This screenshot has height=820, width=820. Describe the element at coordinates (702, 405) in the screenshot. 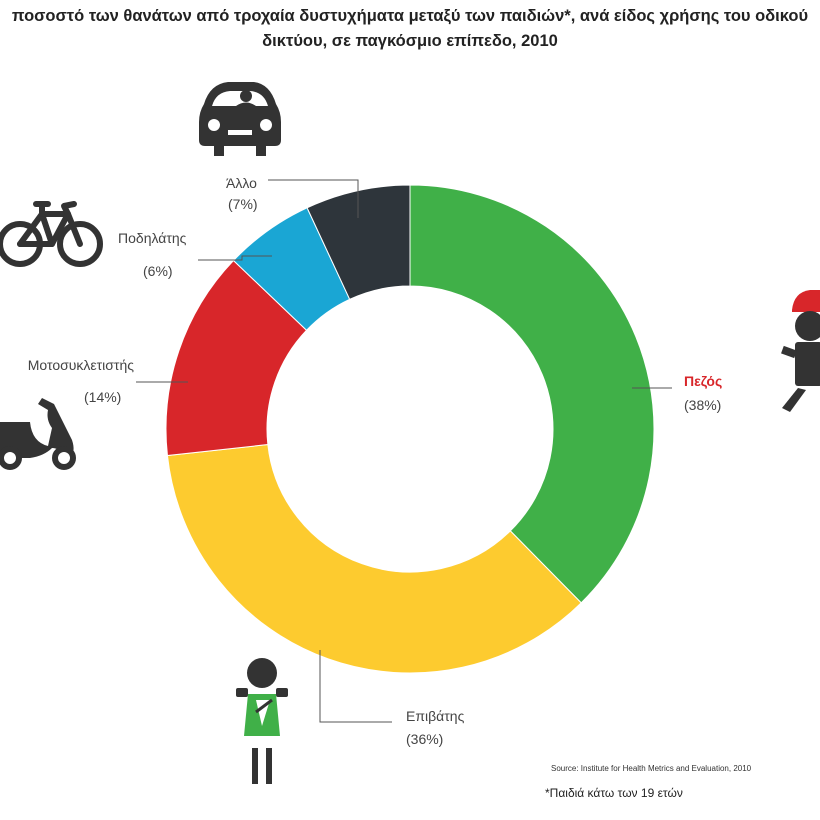

I see `value-label-pedestrian: (38%)` at that location.